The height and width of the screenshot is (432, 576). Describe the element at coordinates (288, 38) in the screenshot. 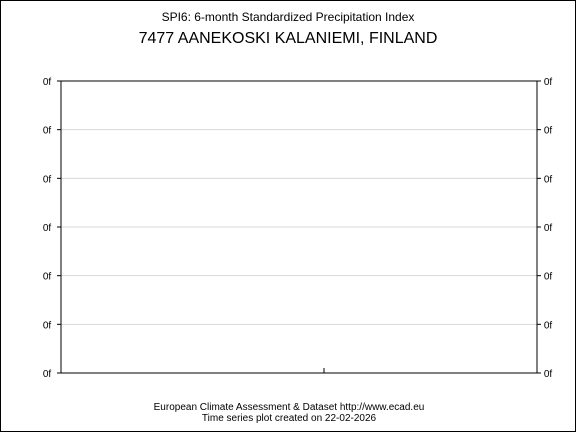

I see `chart-subtitle: 7477 AANEKOSKI KALANIEMI, FINLAND` at that location.